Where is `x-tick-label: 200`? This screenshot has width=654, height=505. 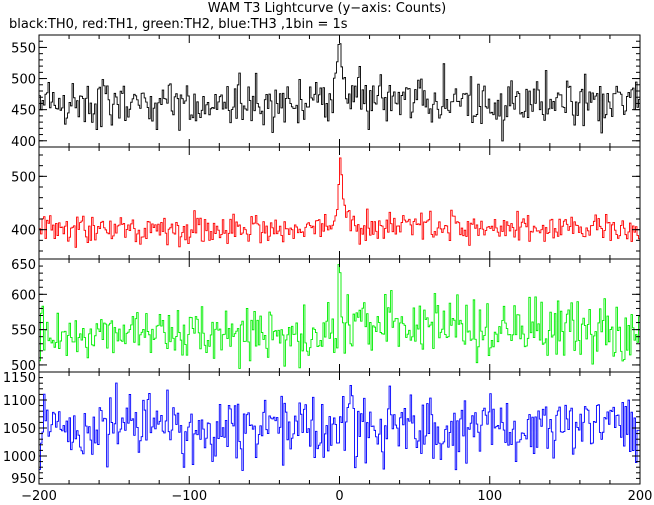
x-tick-label: 200 is located at coordinates (640, 496).